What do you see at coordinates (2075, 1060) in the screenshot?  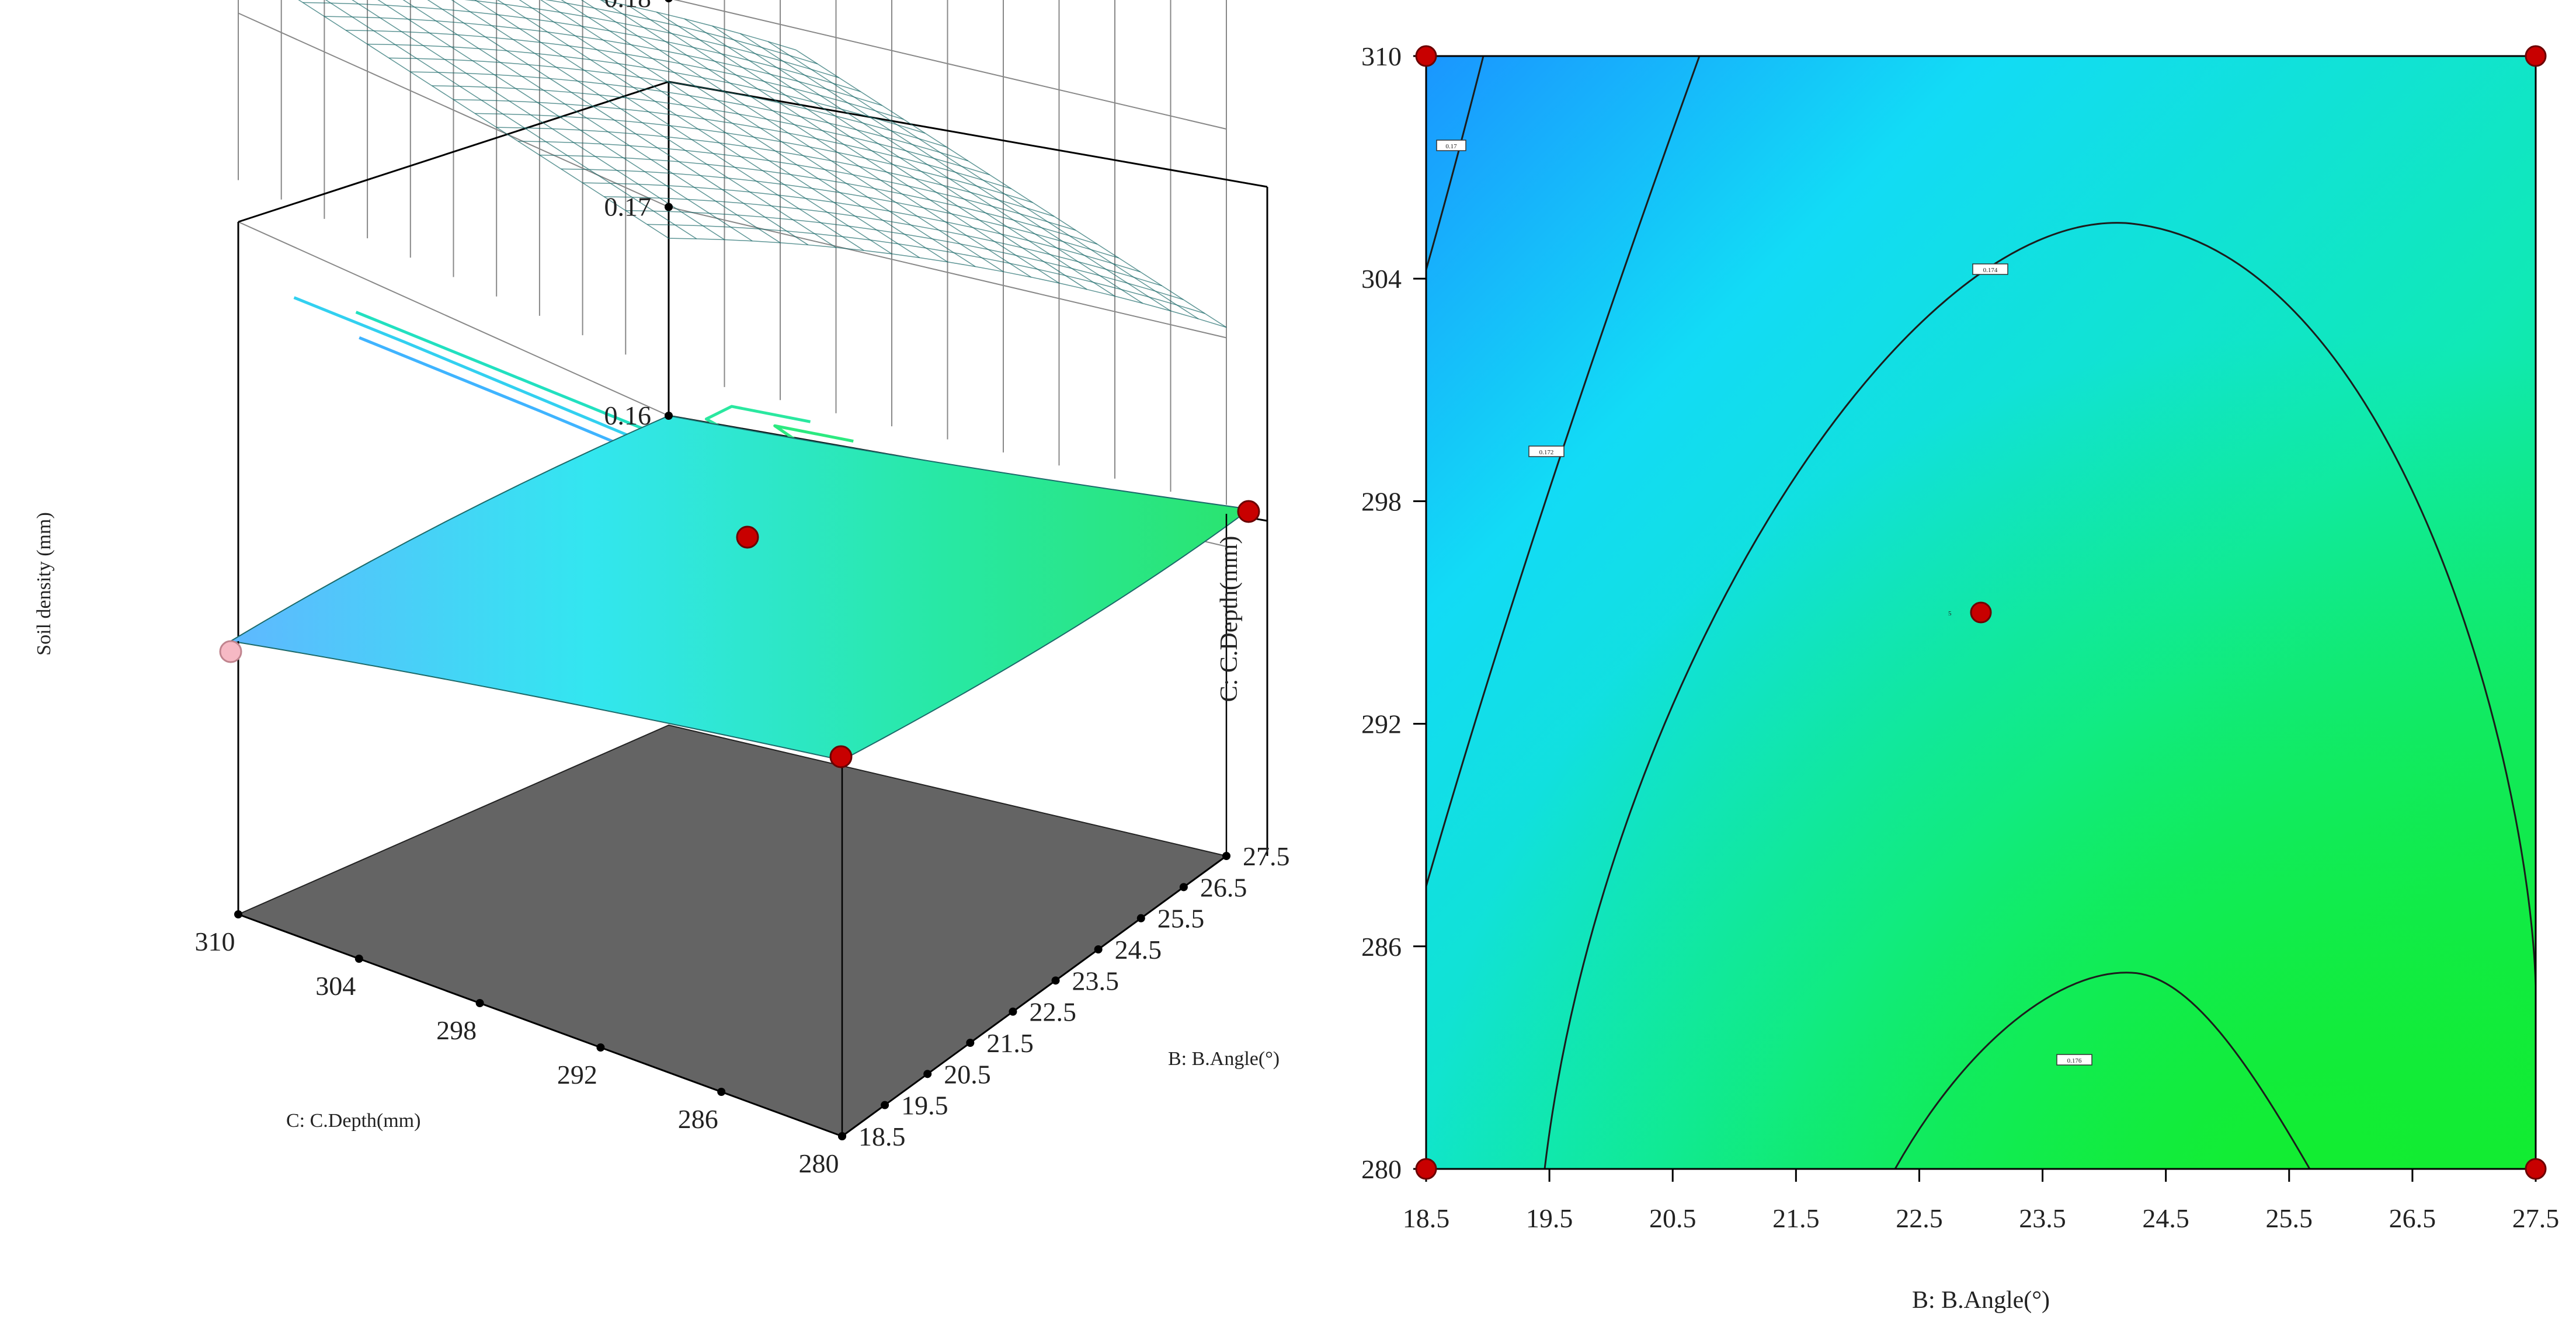 I see `svg-text: 0.176` at bounding box center [2075, 1060].